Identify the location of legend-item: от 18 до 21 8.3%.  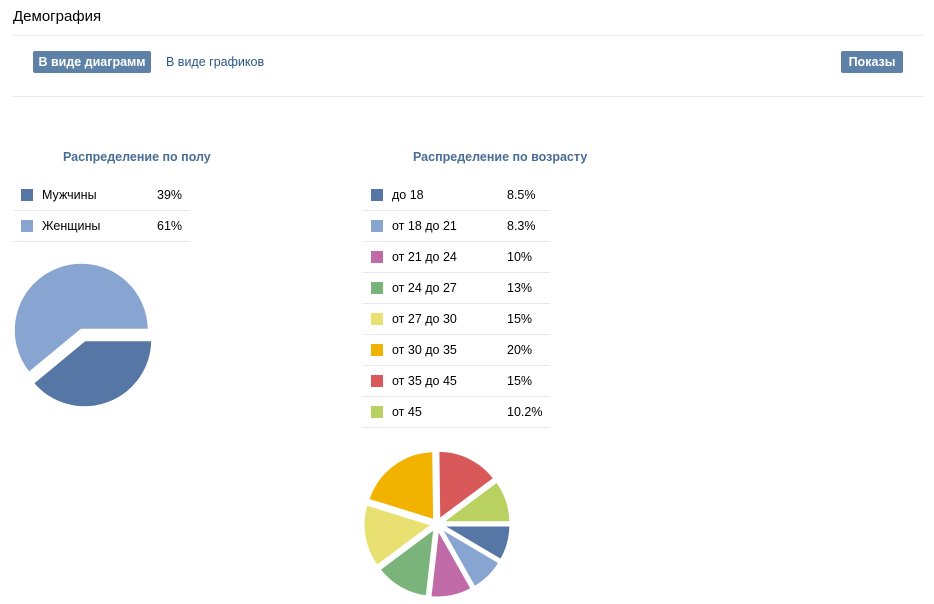
(456, 226).